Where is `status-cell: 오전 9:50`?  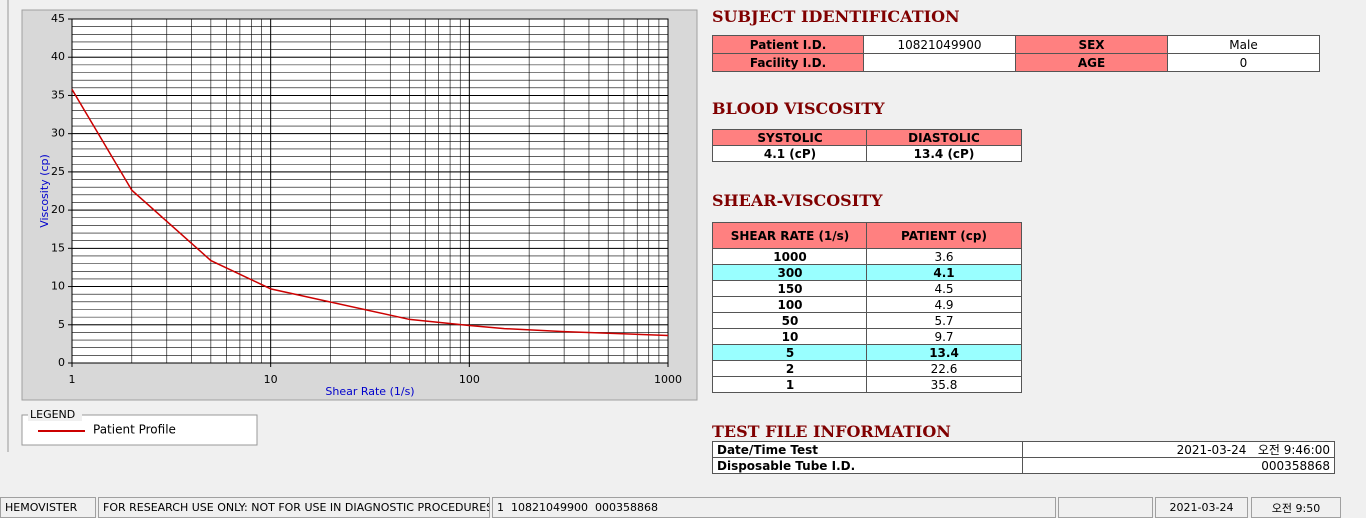
status-cell: 오전 9:50 is located at coordinates (1296, 507).